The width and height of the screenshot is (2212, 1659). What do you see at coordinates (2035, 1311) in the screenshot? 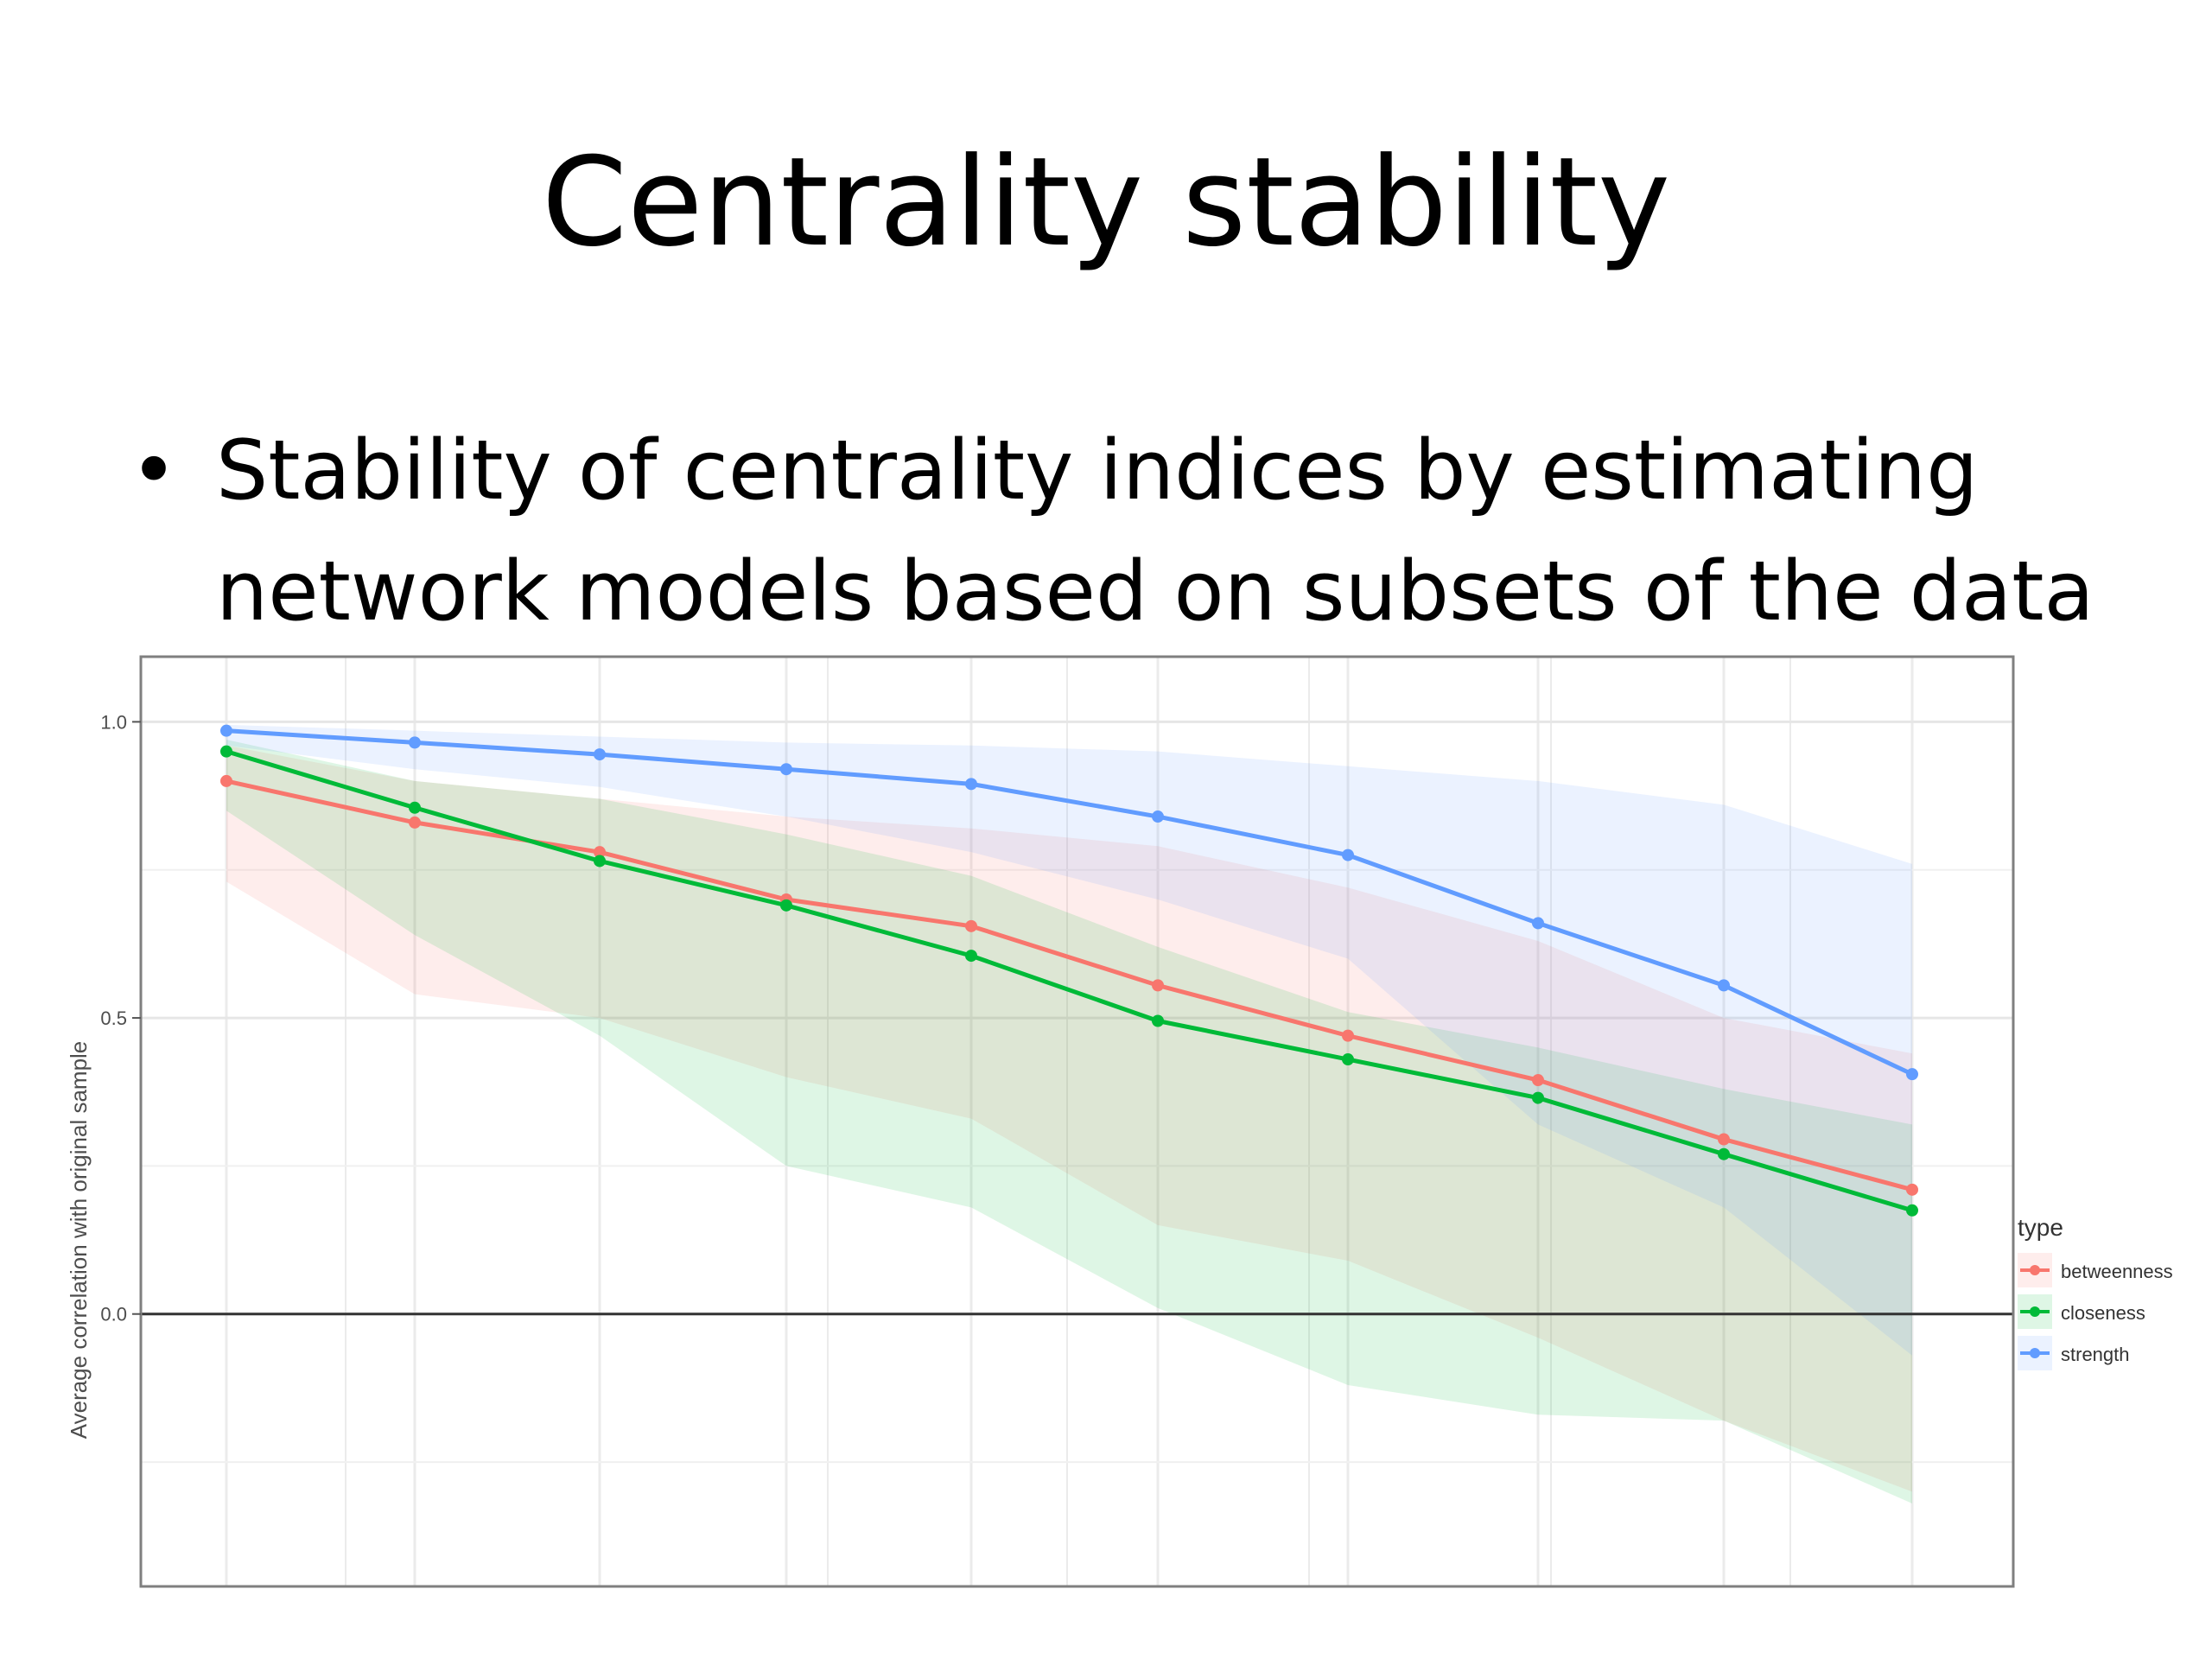
I see `legend-key-point-closeness` at bounding box center [2035, 1311].